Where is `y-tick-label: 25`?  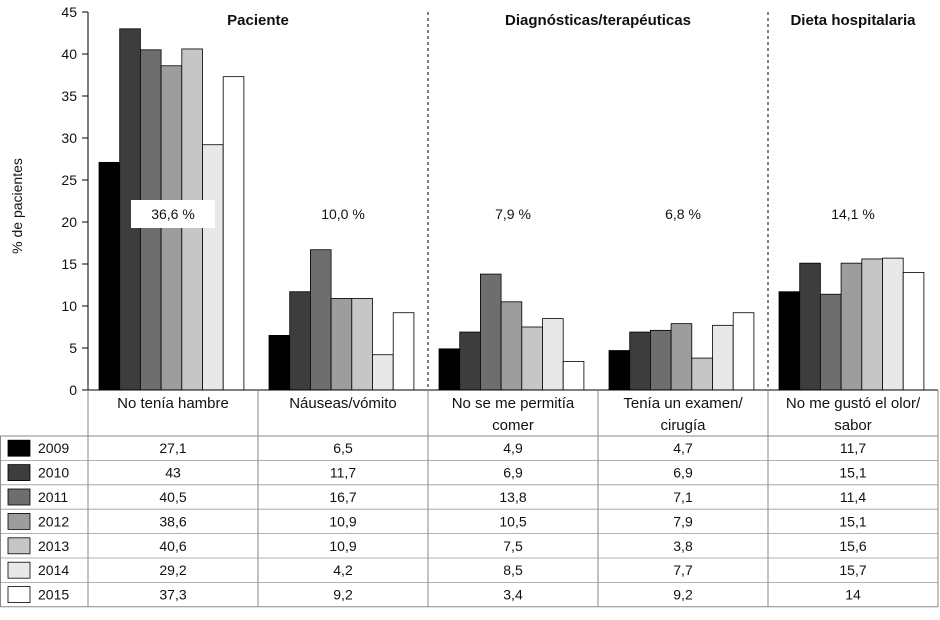
y-tick-label: 25 is located at coordinates (69, 180).